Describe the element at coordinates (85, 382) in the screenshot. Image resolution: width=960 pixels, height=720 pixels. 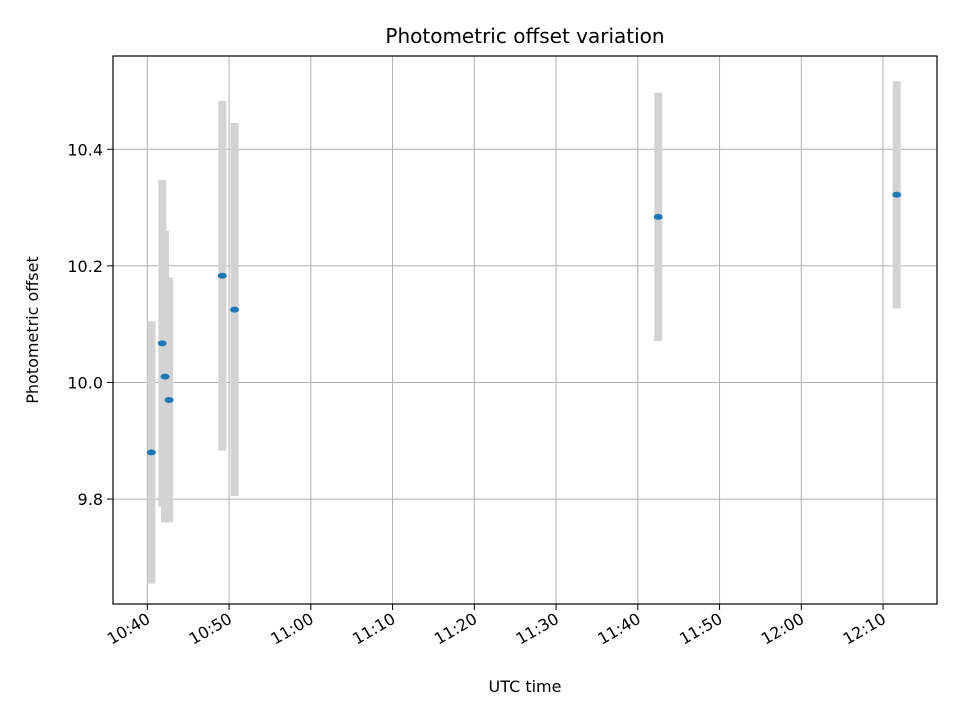
I see `y-tick-label: 10.0` at that location.